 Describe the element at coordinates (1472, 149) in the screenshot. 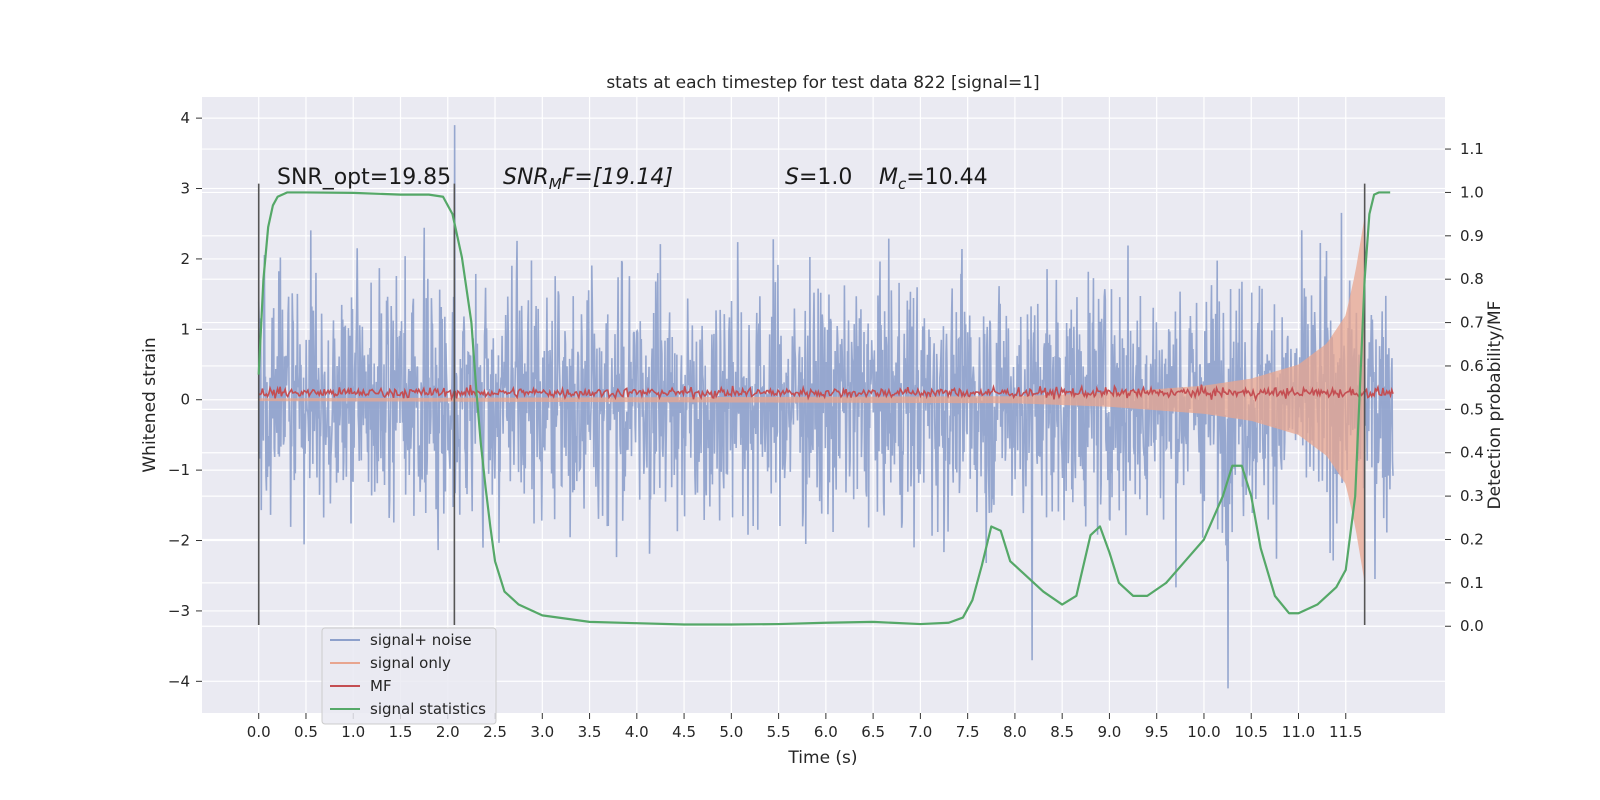

I see `y-right-tick-label: 1.1` at that location.